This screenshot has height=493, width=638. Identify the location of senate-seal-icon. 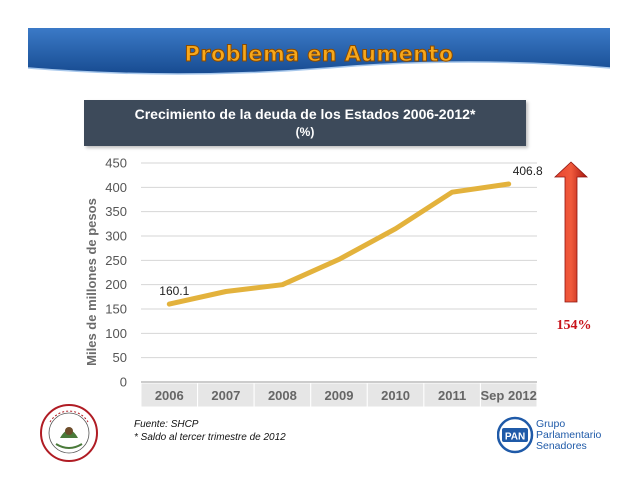
(69, 433).